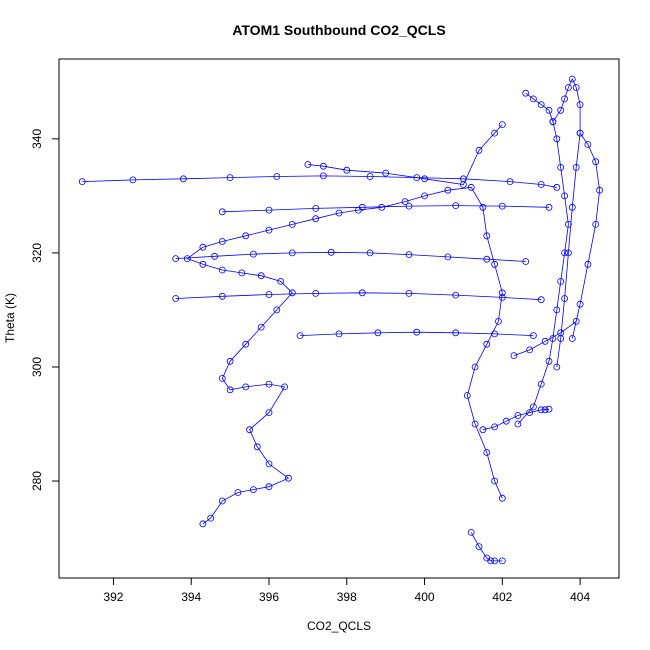 The width and height of the screenshot is (650, 650). What do you see at coordinates (37, 139) in the screenshot?
I see `y-tick-label-3: 340` at bounding box center [37, 139].